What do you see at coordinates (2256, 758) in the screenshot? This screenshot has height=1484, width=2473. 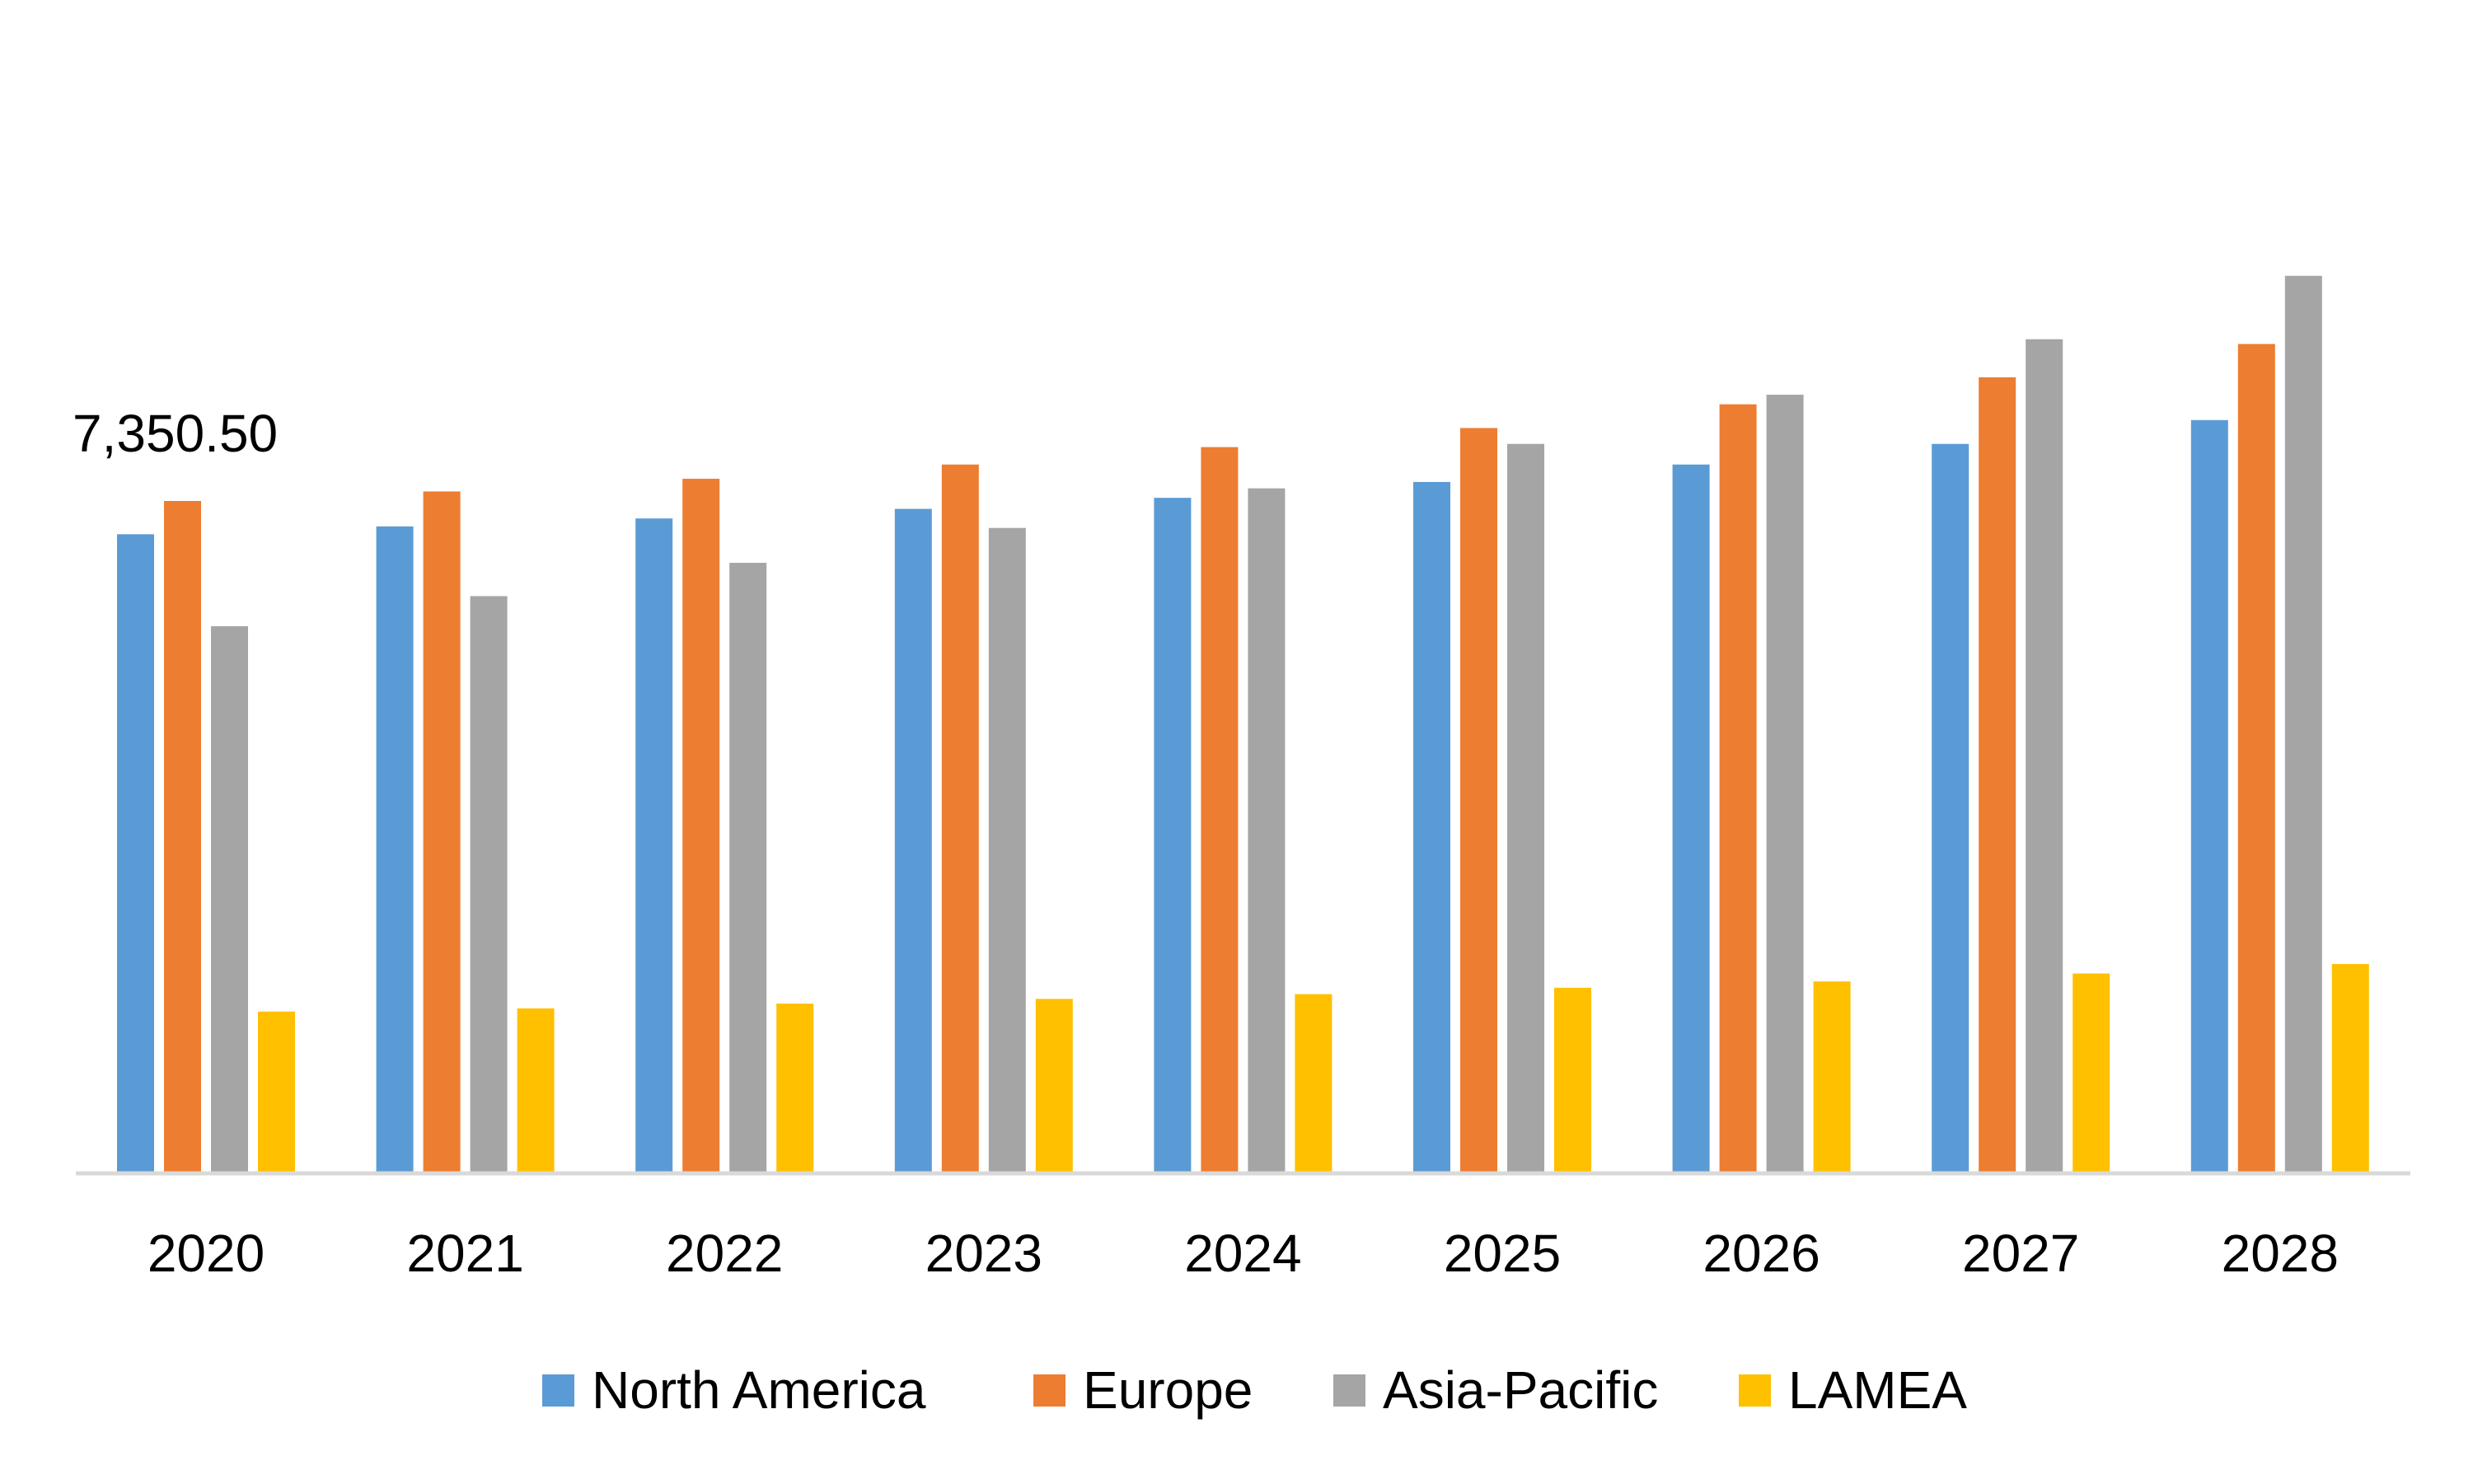 I see `bar-europe-2028` at bounding box center [2256, 758].